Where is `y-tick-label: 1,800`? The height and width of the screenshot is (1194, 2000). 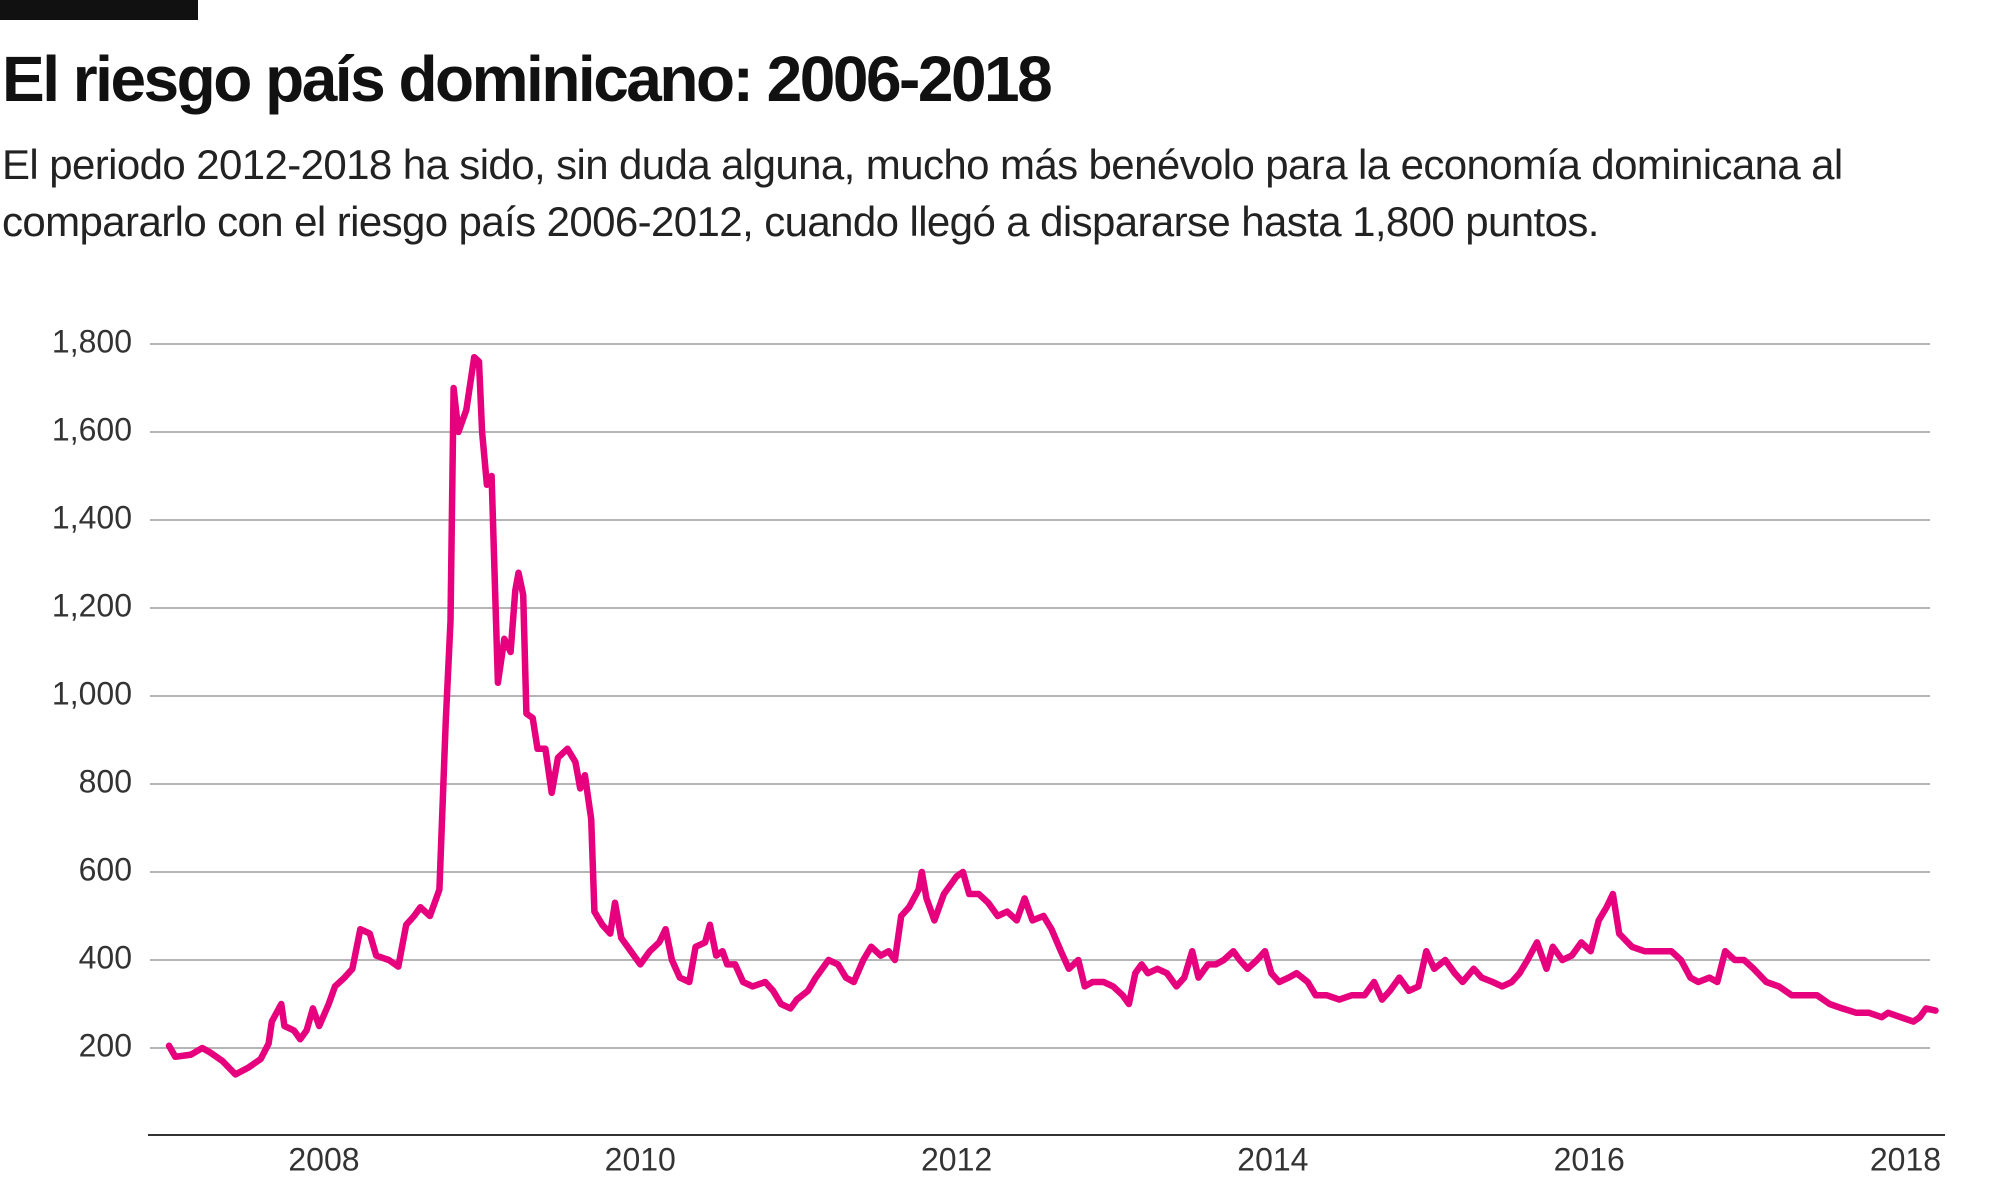 y-tick-label: 1,800 is located at coordinates (92, 341).